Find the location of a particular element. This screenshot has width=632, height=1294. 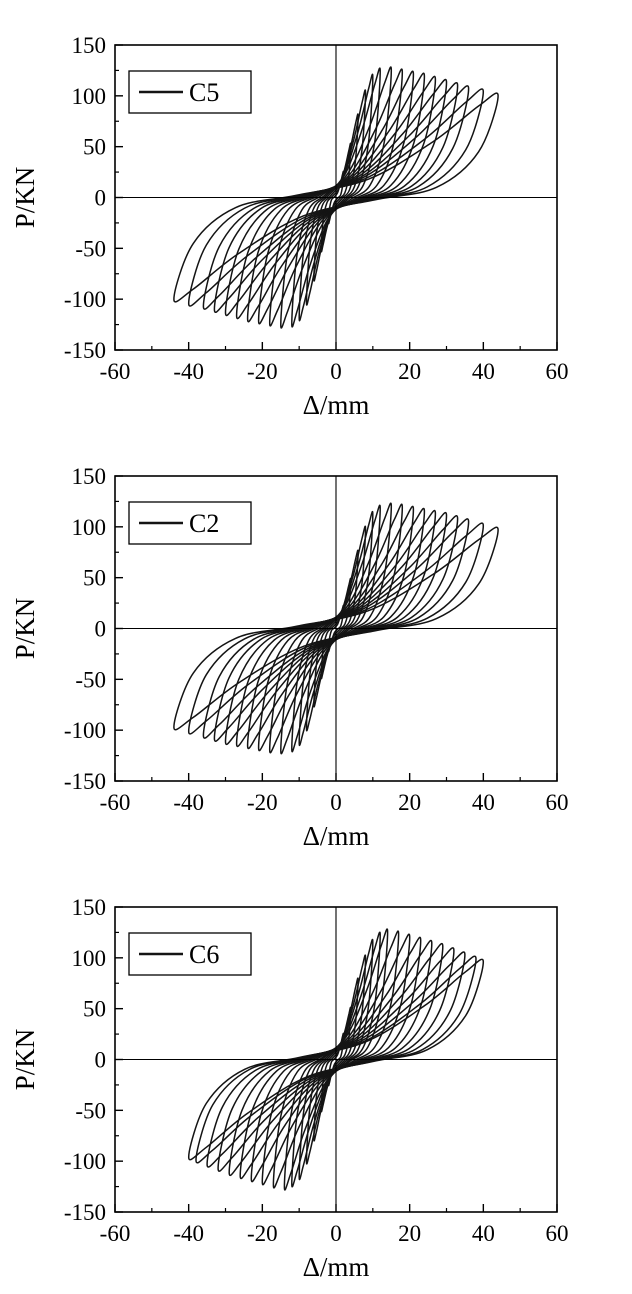

legend-box is located at coordinates (190, 92).